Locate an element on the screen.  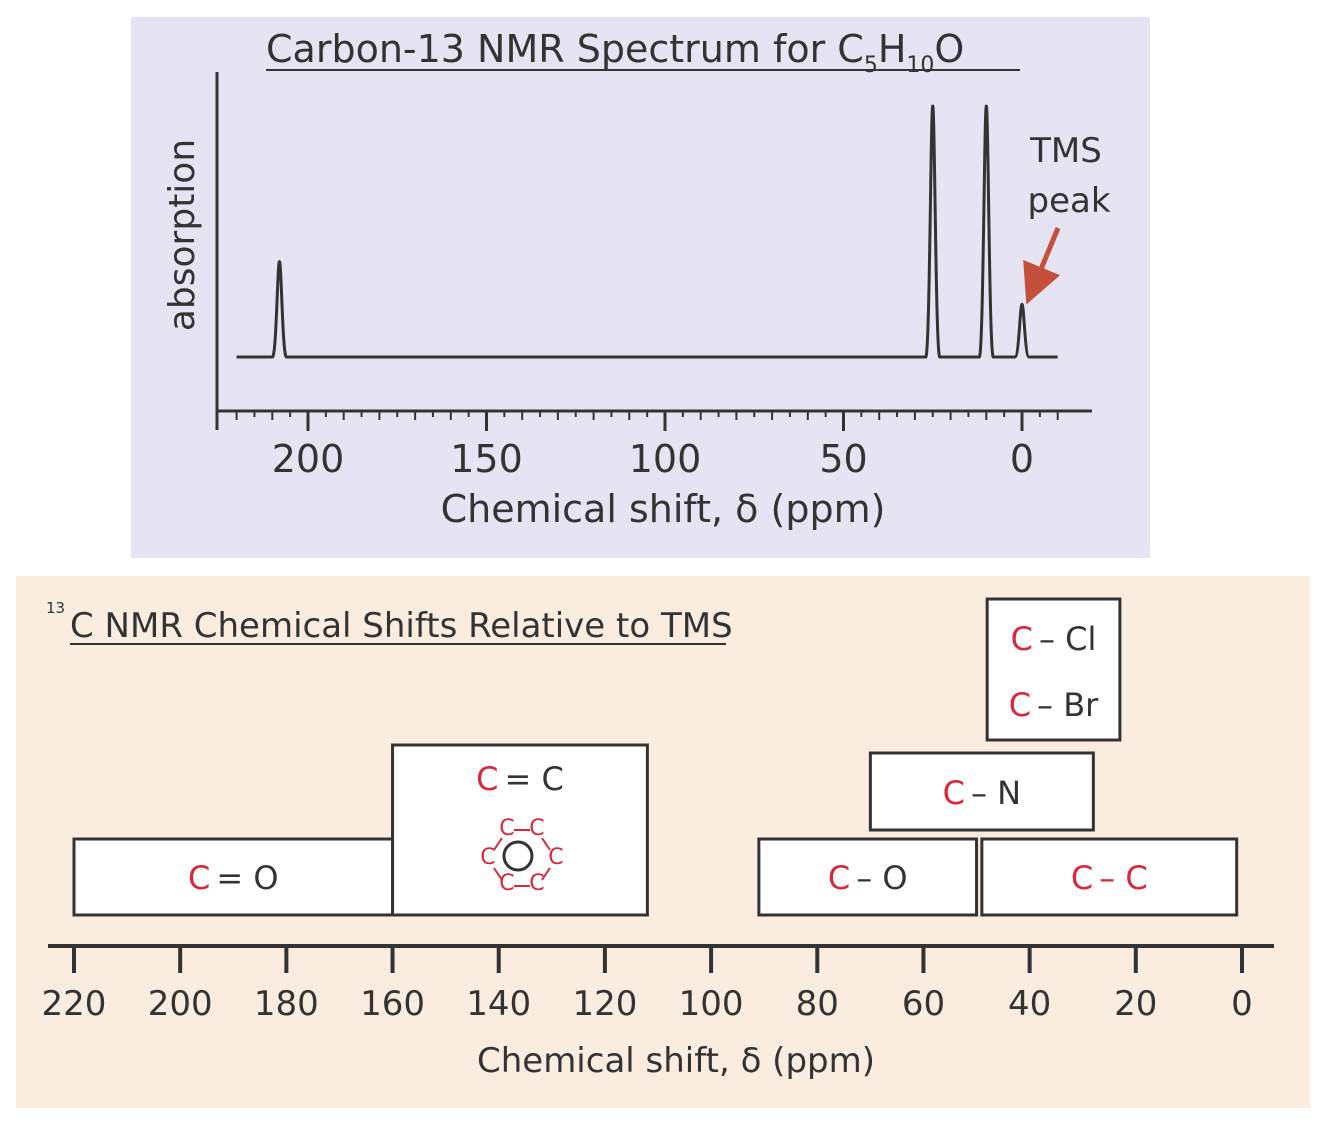
range-box-c-halogen is located at coordinates (1053, 669).